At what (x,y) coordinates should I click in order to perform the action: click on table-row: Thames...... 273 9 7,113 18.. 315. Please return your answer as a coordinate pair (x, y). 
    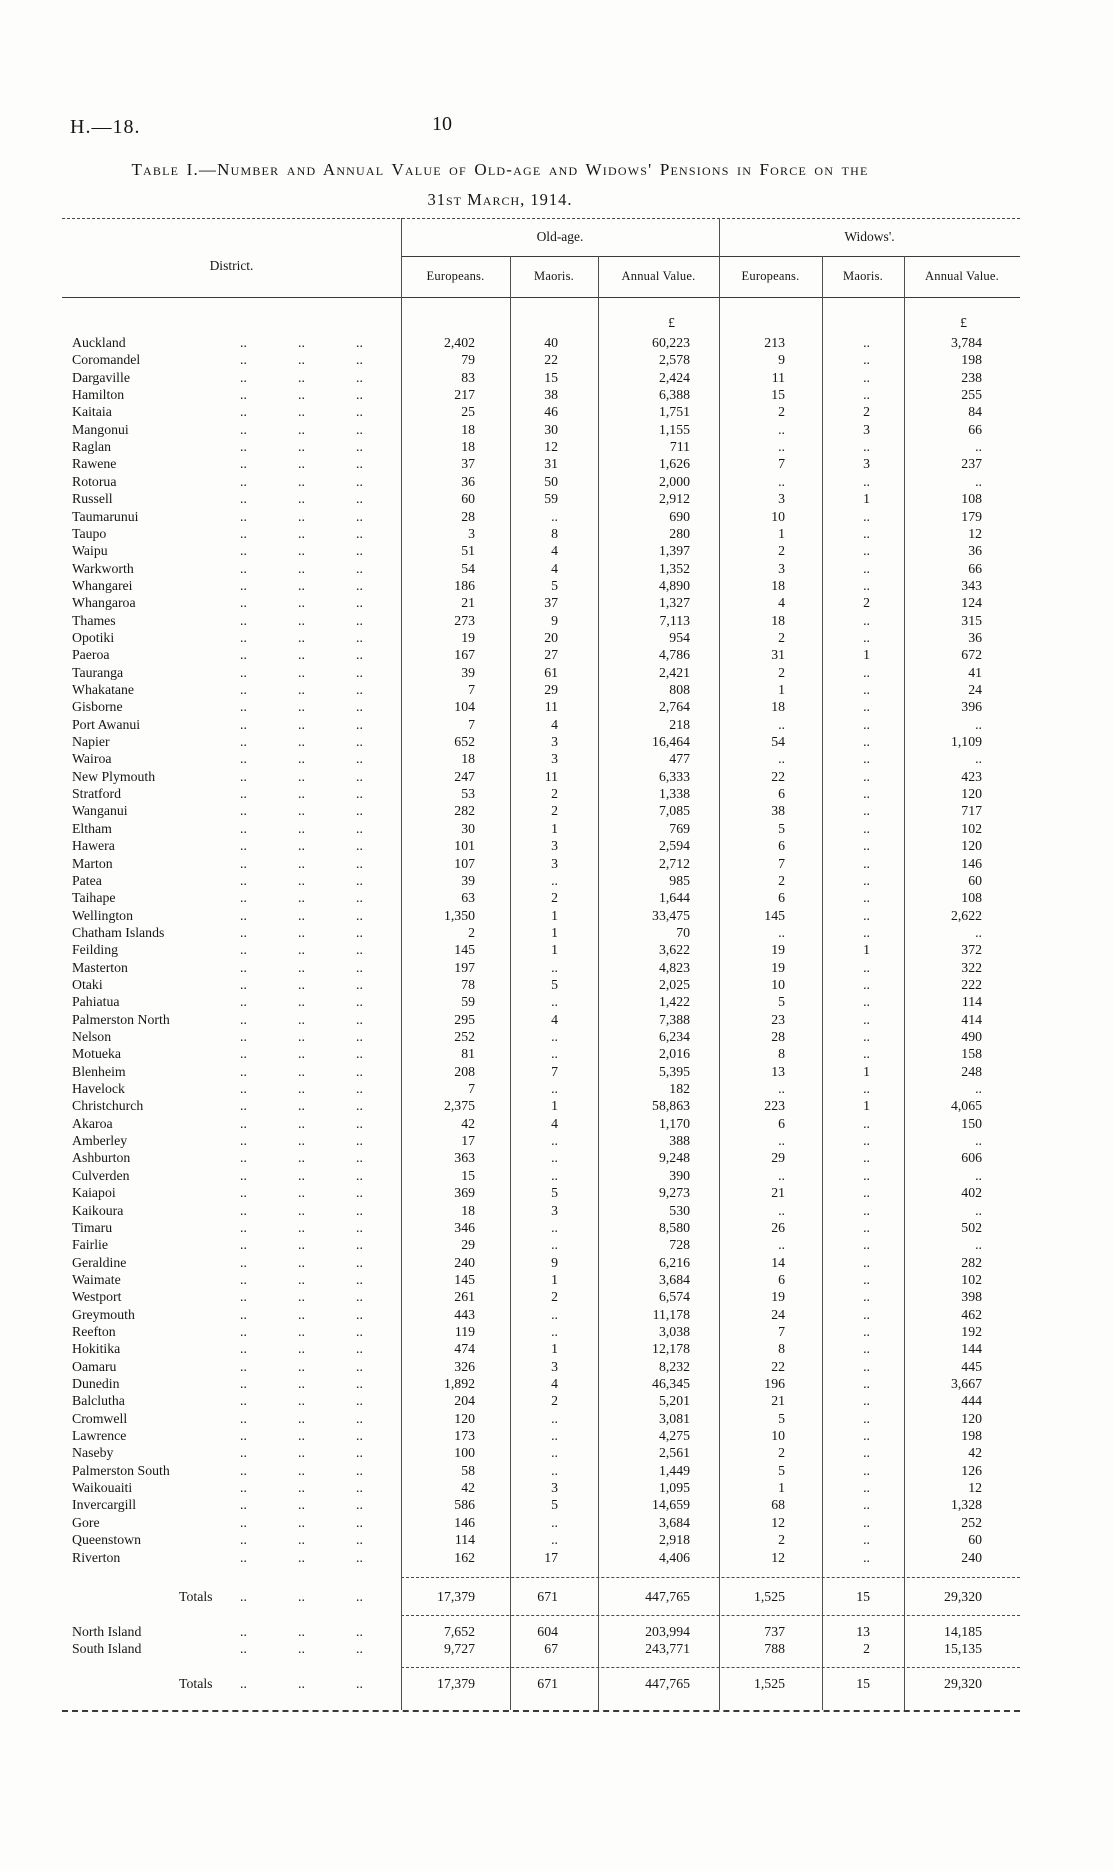
    Looking at the image, I should click on (541, 621).